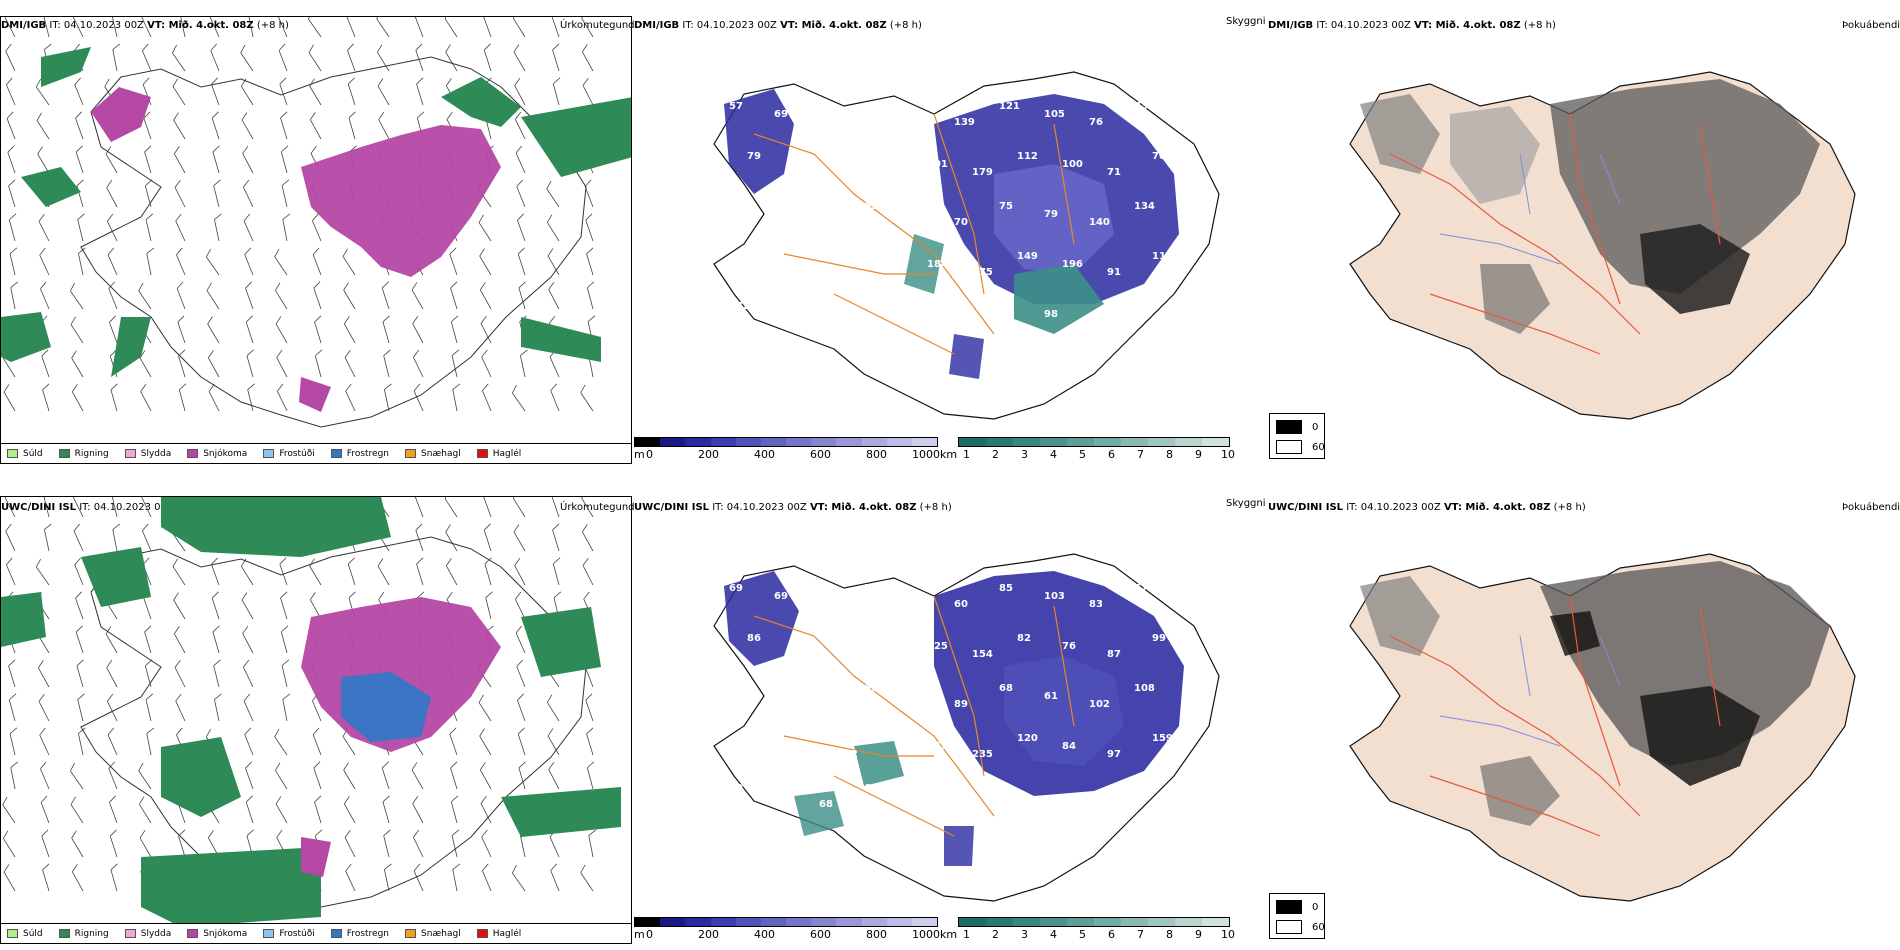 This screenshot has width=1900, height=950. What do you see at coordinates (1069, 646) in the screenshot?
I see `cloud-base-label: 76` at bounding box center [1069, 646].